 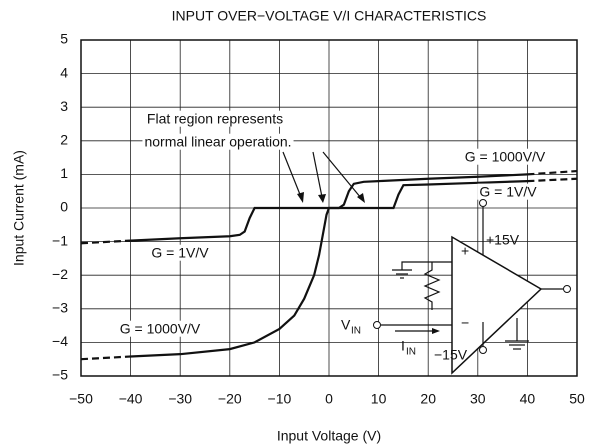 What do you see at coordinates (329, 211) in the screenshot?
I see `curve` at bounding box center [329, 211].